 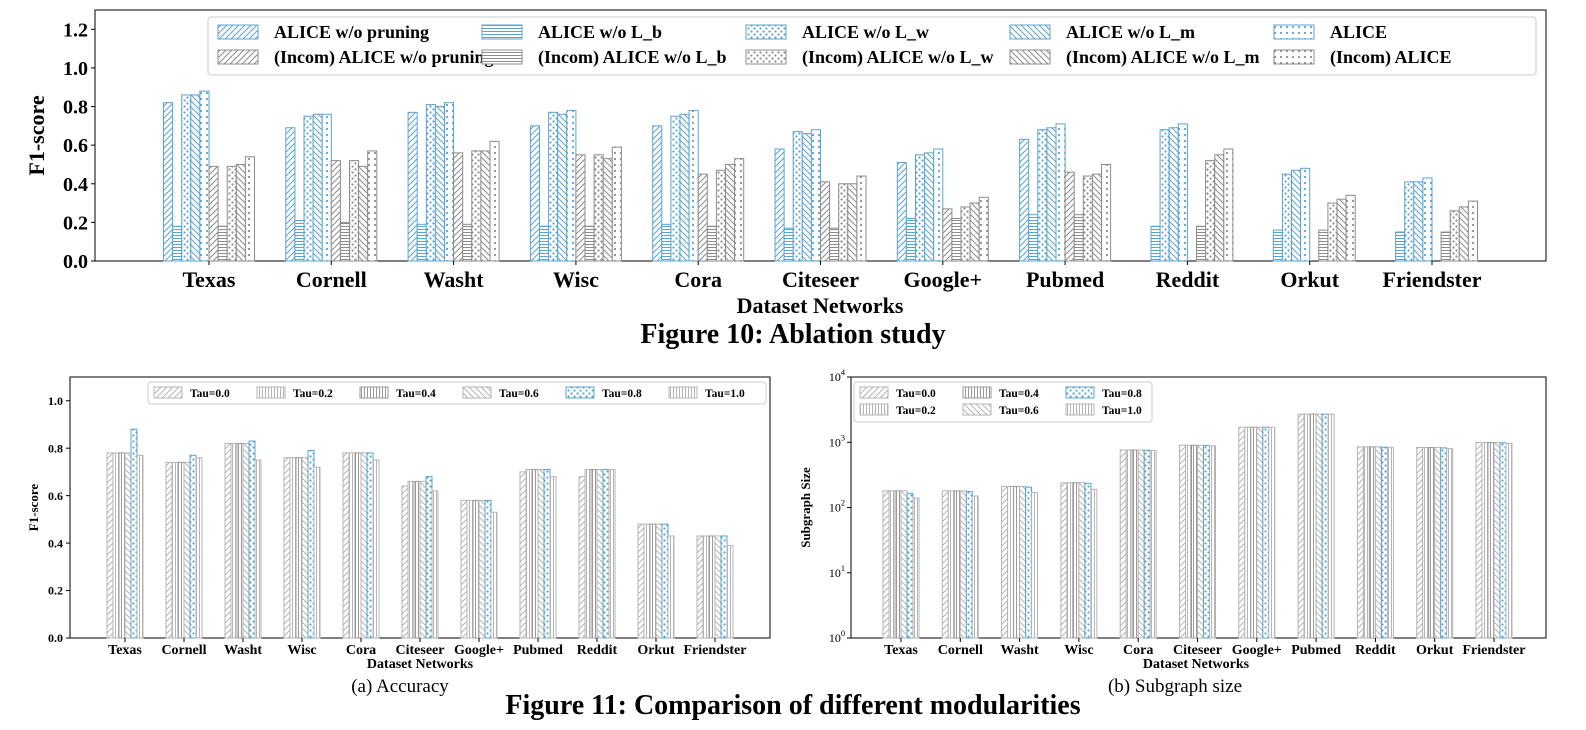 I want to click on x-tick-label-google: Google+, so click(x=1257, y=650).